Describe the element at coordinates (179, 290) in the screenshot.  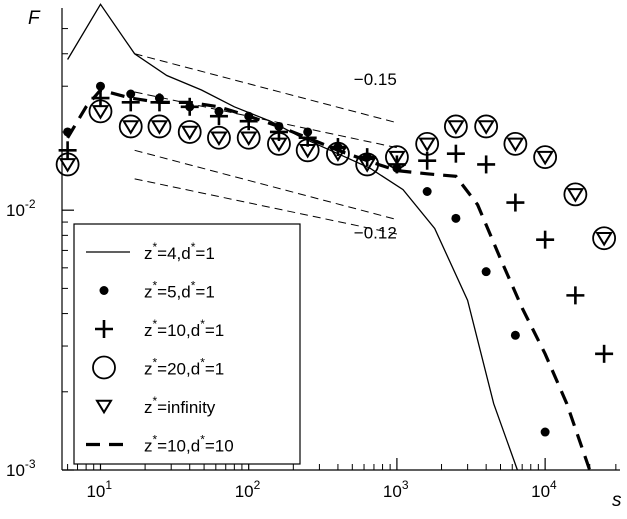
I see `legend-label: z*=5,d*=1` at that location.